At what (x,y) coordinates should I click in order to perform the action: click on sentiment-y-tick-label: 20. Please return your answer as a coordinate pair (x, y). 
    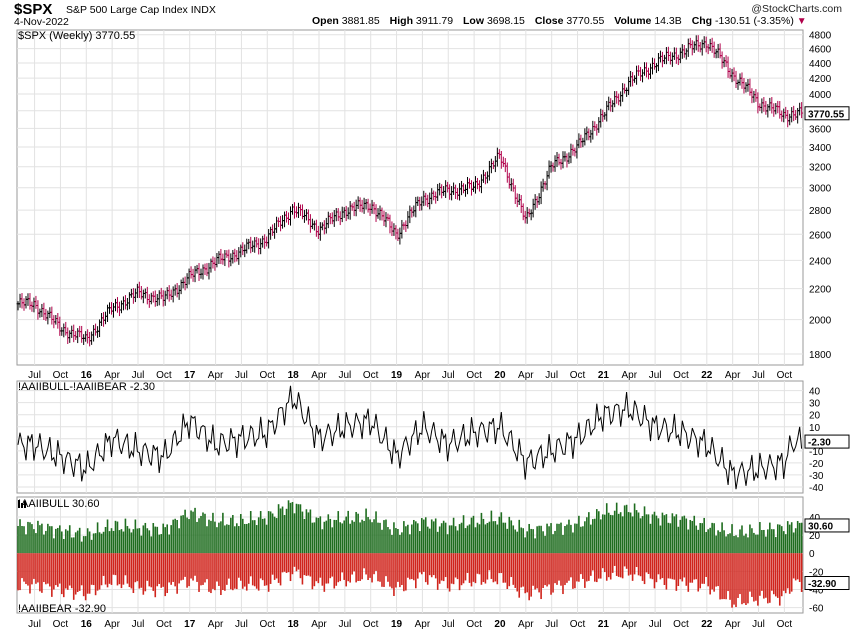
    Looking at the image, I should click on (815, 536).